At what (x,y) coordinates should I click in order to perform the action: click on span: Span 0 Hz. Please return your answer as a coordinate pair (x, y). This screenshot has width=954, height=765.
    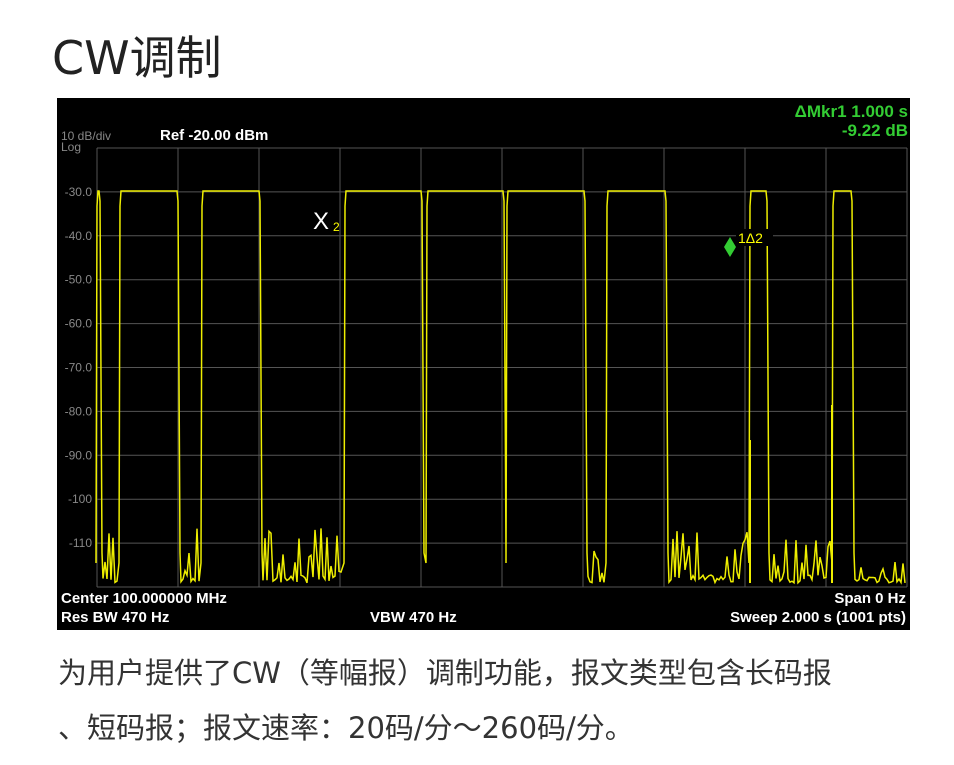
    Looking at the image, I should click on (870, 598).